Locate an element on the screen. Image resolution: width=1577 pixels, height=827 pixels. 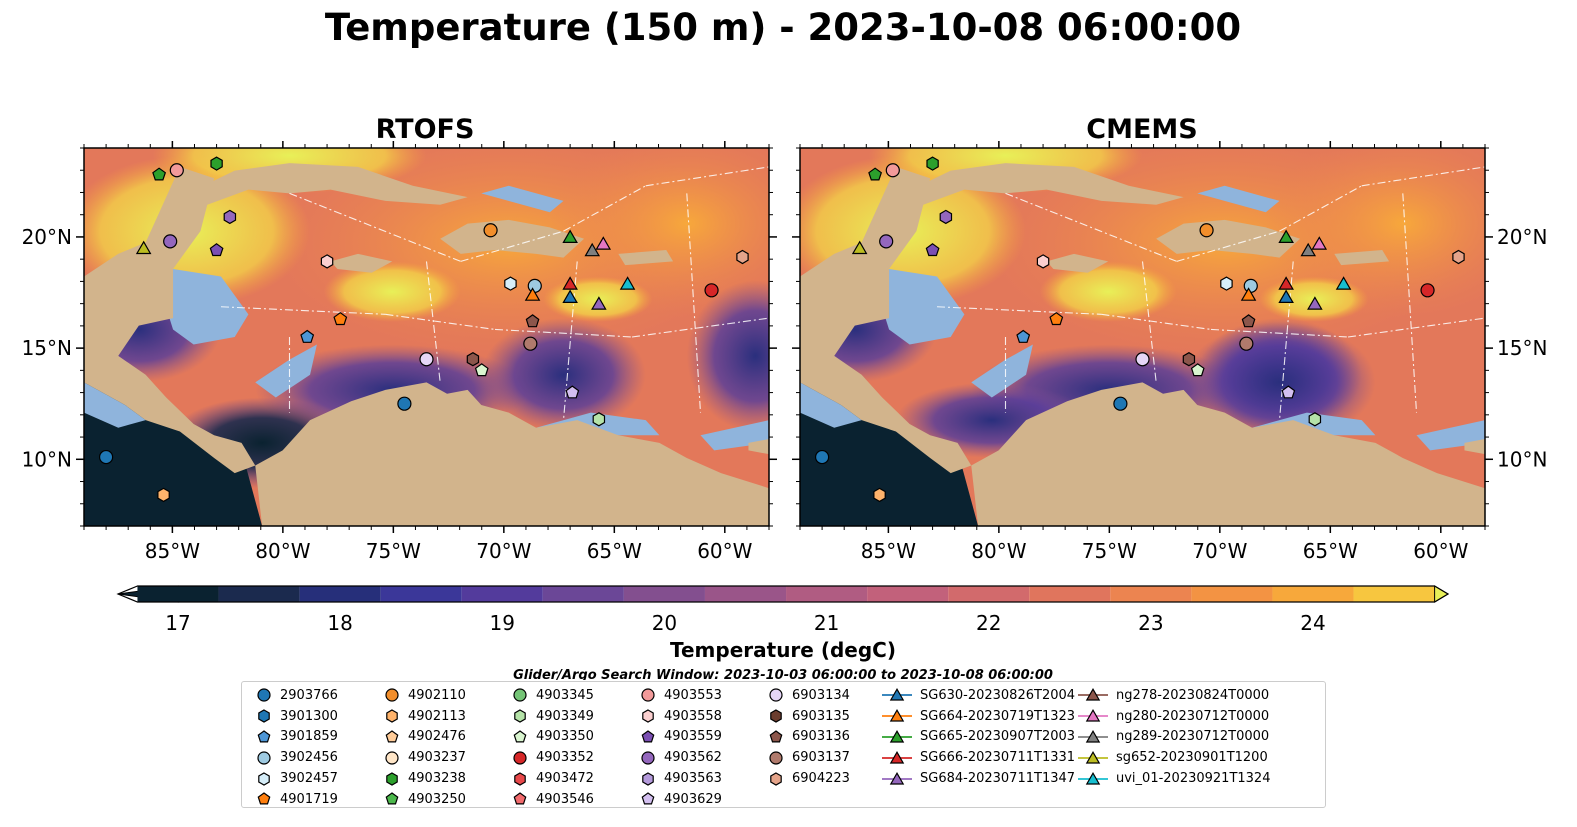
legend-item: 4903558 is located at coordinates (681, 716).